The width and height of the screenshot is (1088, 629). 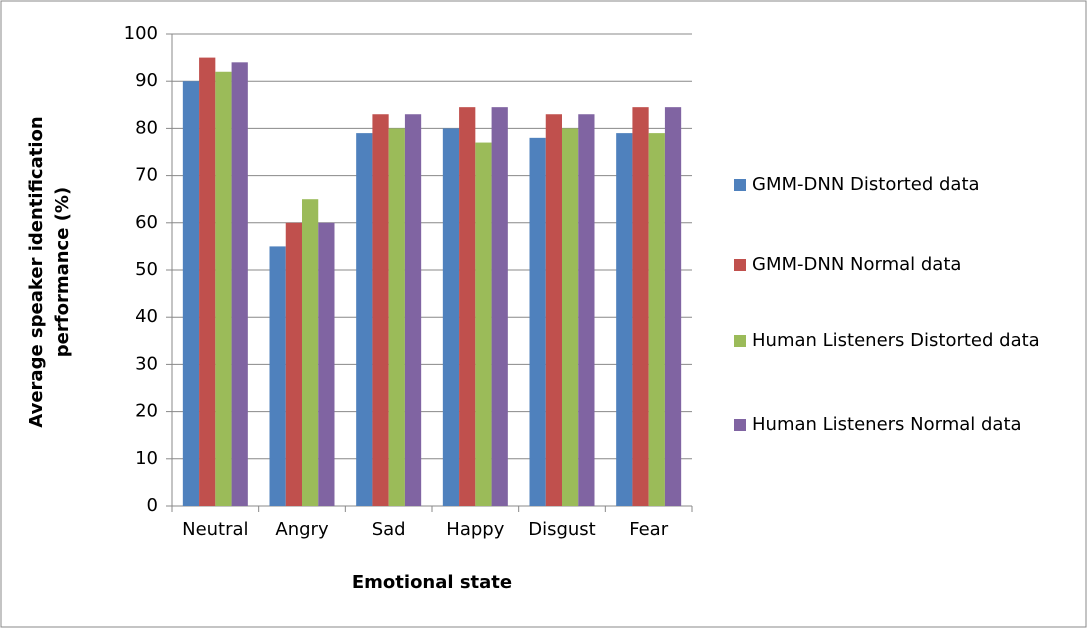 What do you see at coordinates (141, 33) in the screenshot?
I see `y-tick-label: 100` at bounding box center [141, 33].